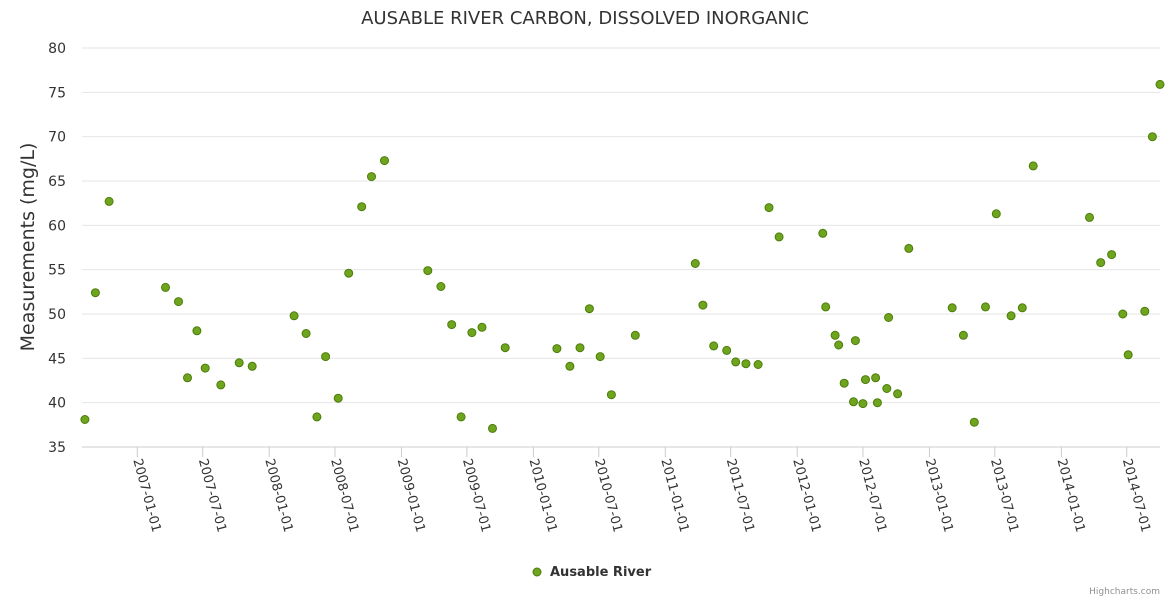  I want to click on y-tick-label: 75, so click(57, 93).